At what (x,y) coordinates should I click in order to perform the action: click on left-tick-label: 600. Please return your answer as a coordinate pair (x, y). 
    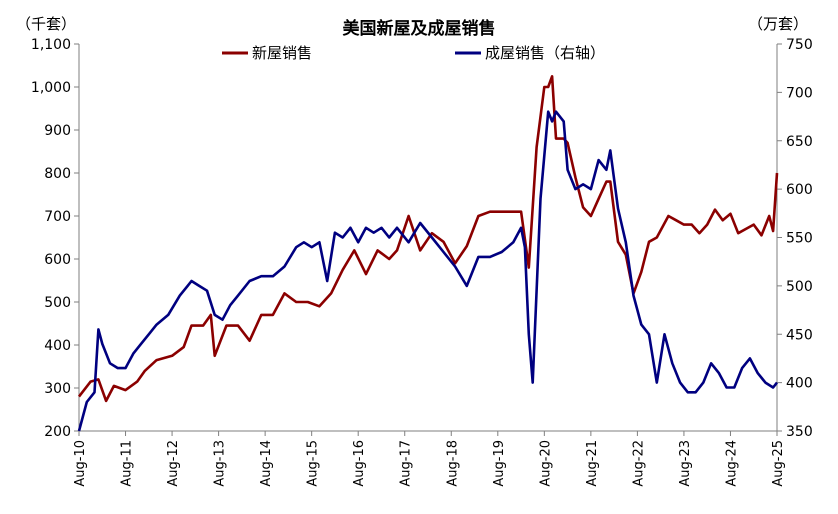
    Looking at the image, I should click on (57, 260).